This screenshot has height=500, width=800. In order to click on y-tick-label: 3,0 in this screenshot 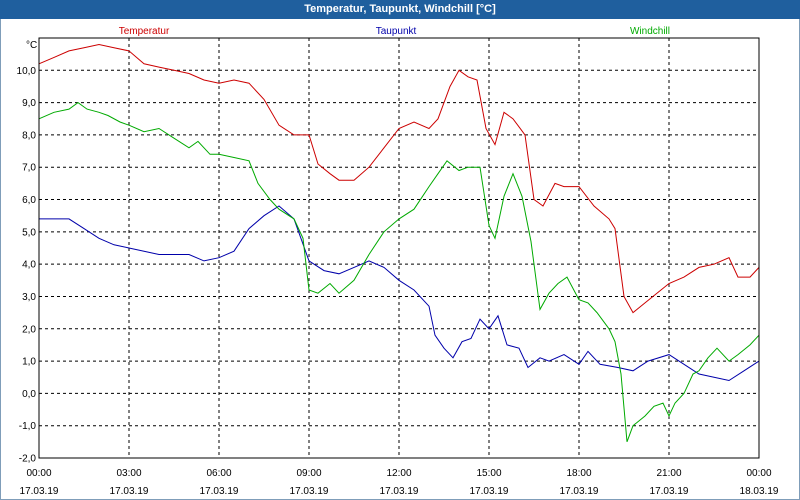, I will do `click(29, 297)`.